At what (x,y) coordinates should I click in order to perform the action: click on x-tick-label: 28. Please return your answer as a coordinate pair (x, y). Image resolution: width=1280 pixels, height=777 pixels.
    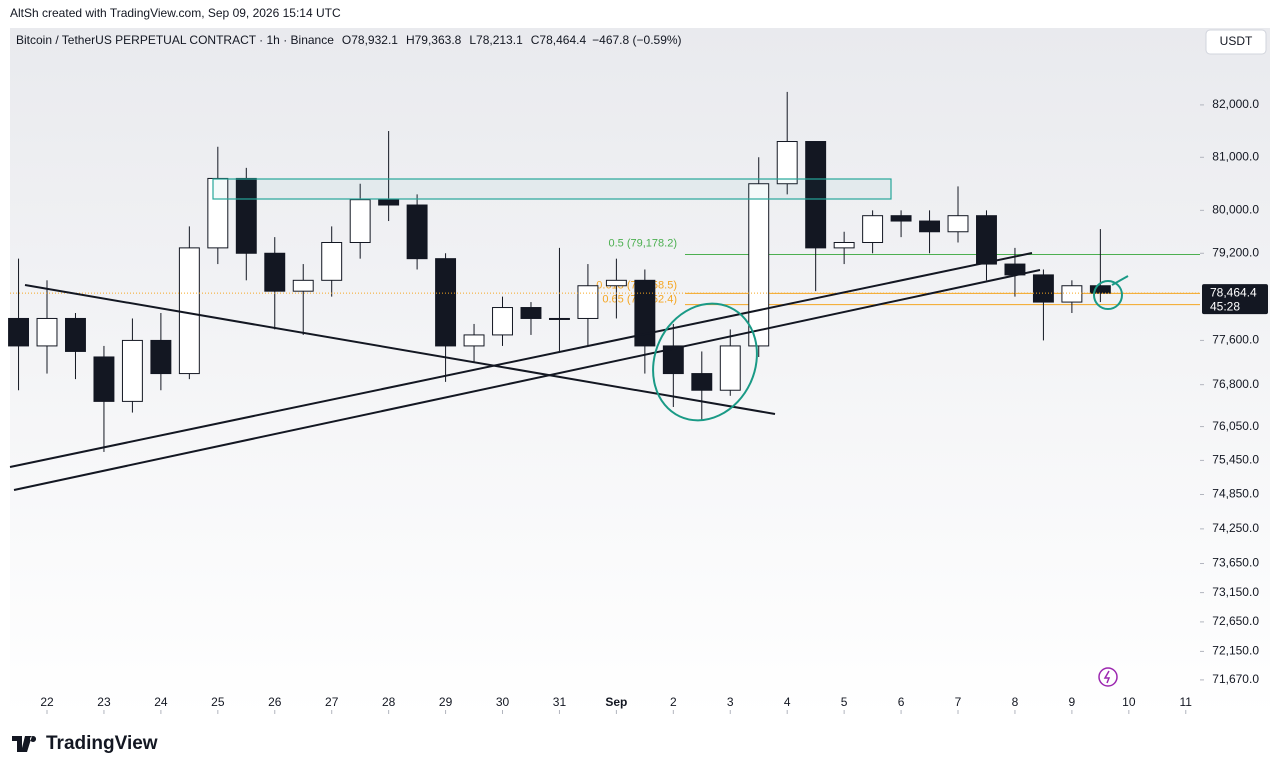
    Looking at the image, I should click on (389, 702).